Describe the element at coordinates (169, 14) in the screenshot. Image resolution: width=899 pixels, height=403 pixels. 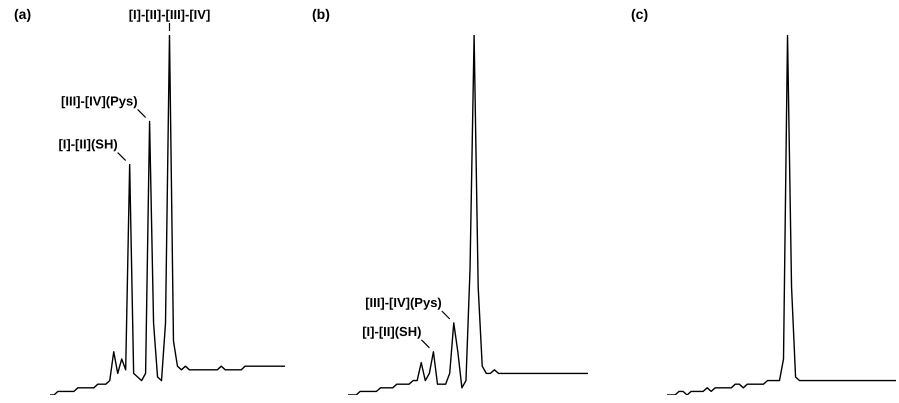
I see `text: [I]-[II]-[III]-[IV]` at that location.